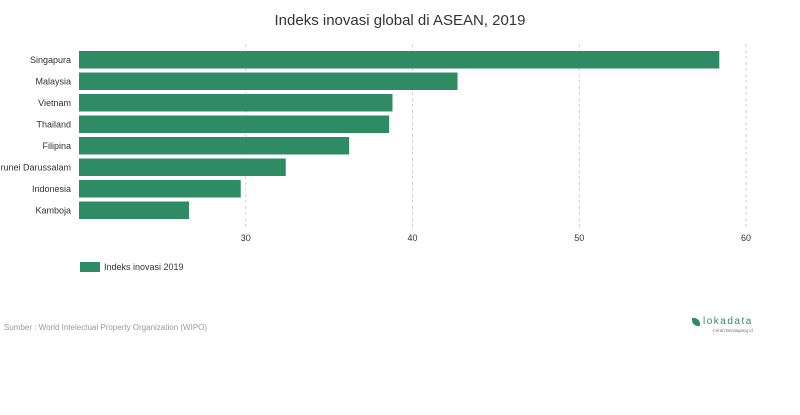  Describe the element at coordinates (400, 20) in the screenshot. I see `chart-title: Indeks inovasi global di ASEAN, 2019` at that location.